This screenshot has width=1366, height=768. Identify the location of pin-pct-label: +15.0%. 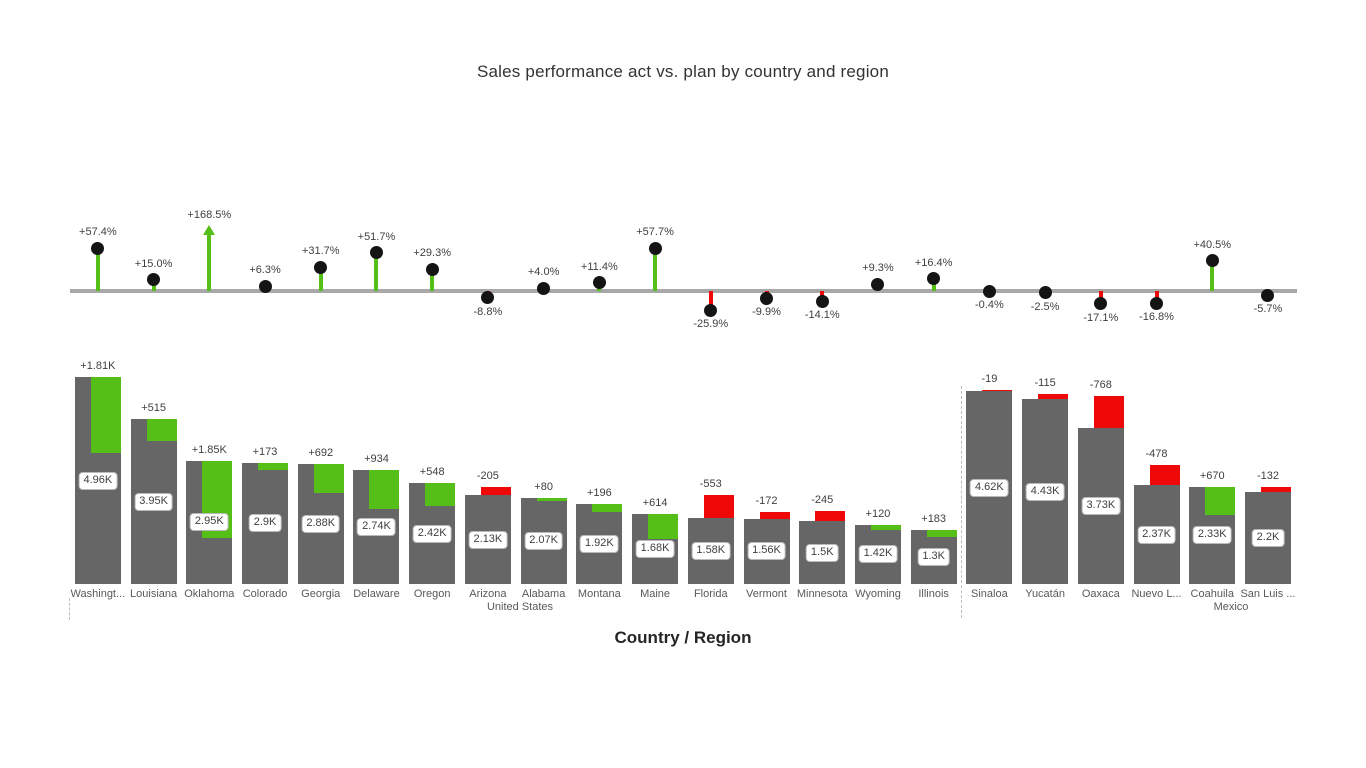
(153, 263).